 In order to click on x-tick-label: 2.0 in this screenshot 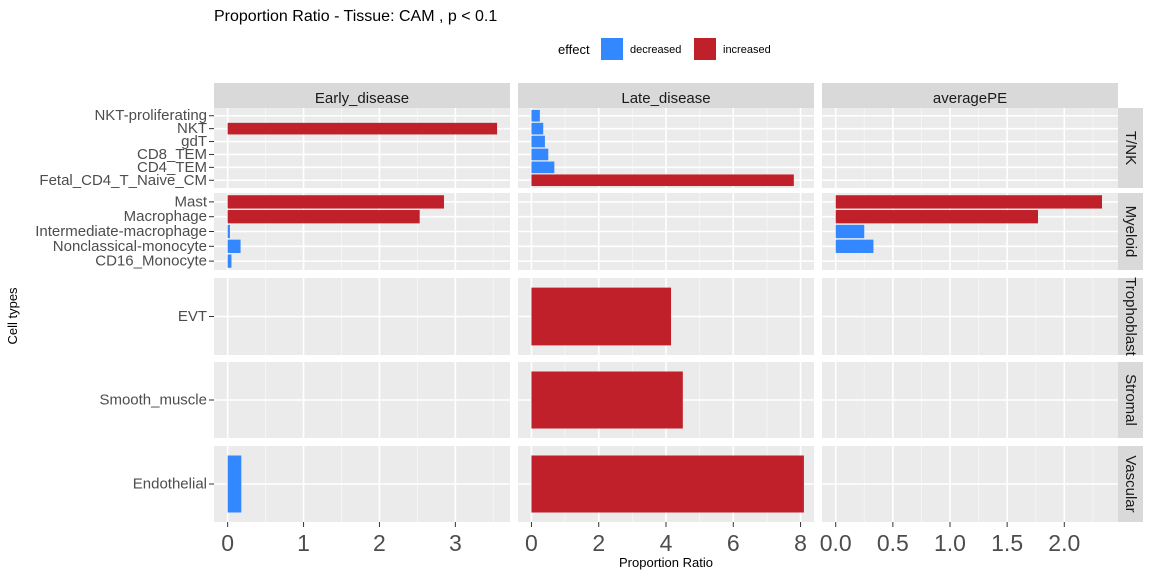, I will do `click(1064, 543)`.